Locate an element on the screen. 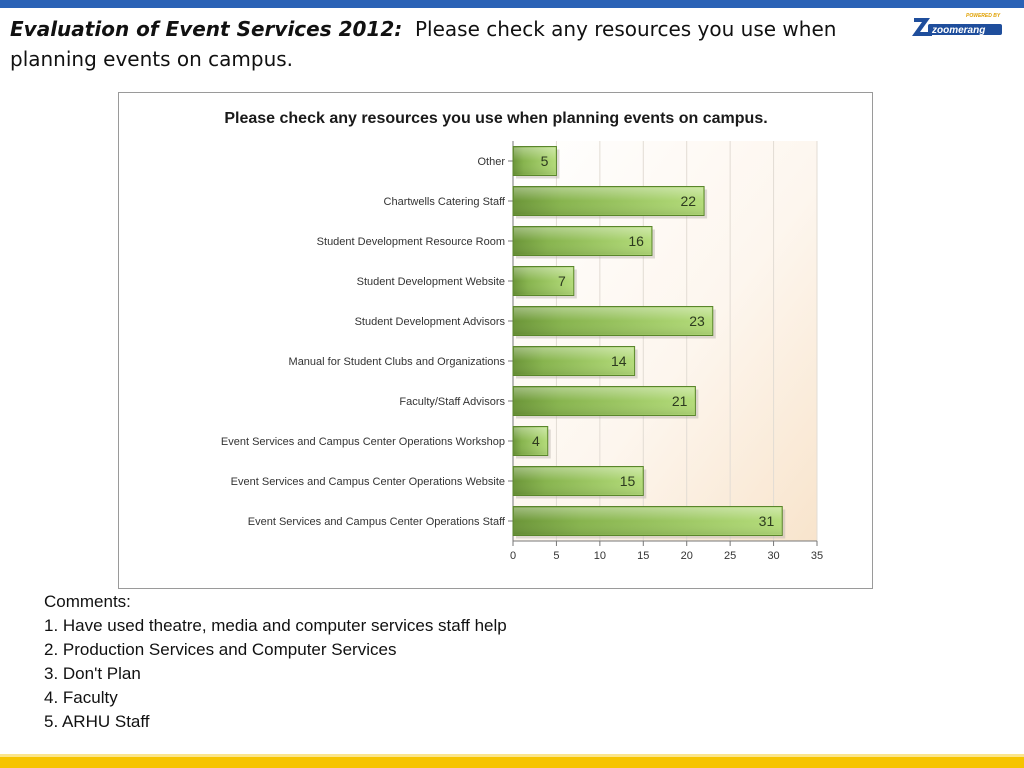  bar-value-label: 31 is located at coordinates (767, 521).